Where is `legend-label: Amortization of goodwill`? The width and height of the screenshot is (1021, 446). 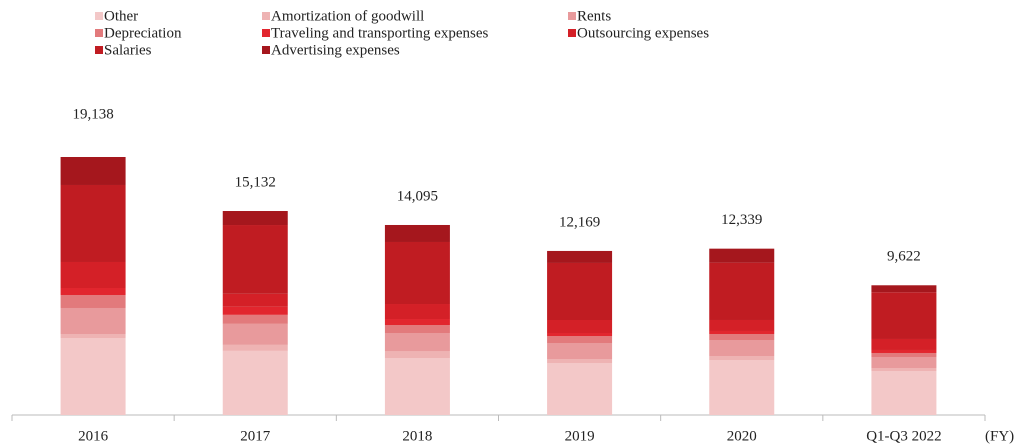
legend-label: Amortization of goodwill is located at coordinates (347, 16).